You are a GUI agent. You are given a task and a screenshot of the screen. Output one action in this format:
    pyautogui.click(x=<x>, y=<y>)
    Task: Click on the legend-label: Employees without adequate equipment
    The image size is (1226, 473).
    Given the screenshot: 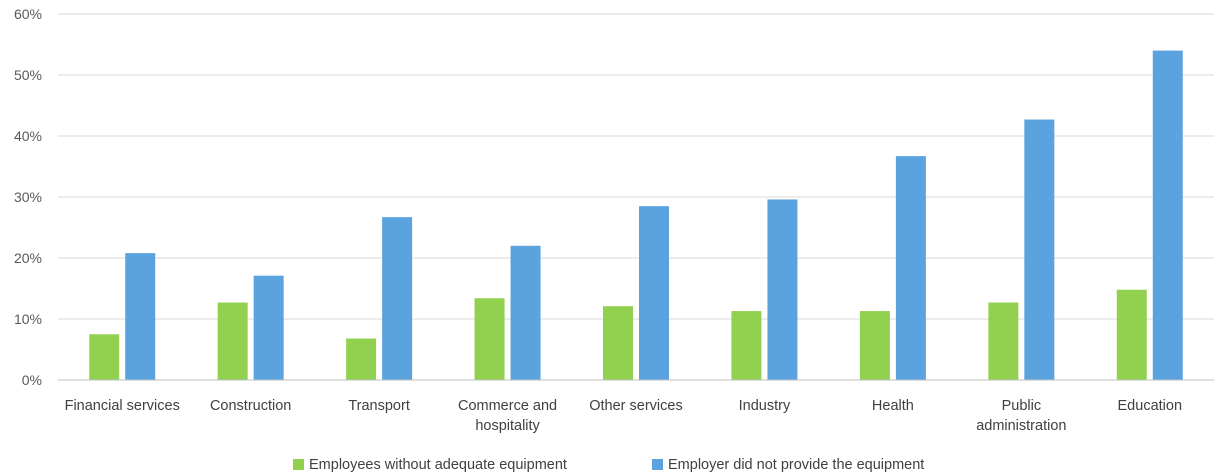 What is the action you would take?
    pyautogui.click(x=438, y=465)
    